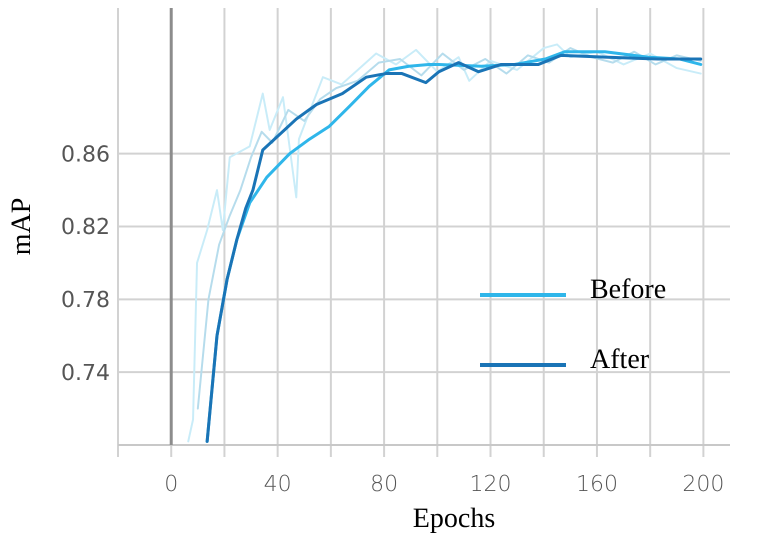 This screenshot has height=539, width=762. I want to click on y-tick-label: 0.86, so click(85, 155).